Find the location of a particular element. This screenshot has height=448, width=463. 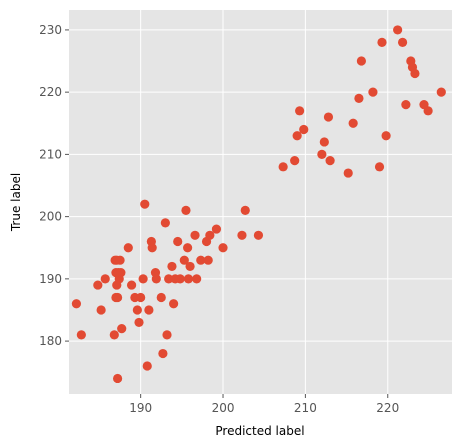

x-axis-label: Predicted label is located at coordinates (259, 431).